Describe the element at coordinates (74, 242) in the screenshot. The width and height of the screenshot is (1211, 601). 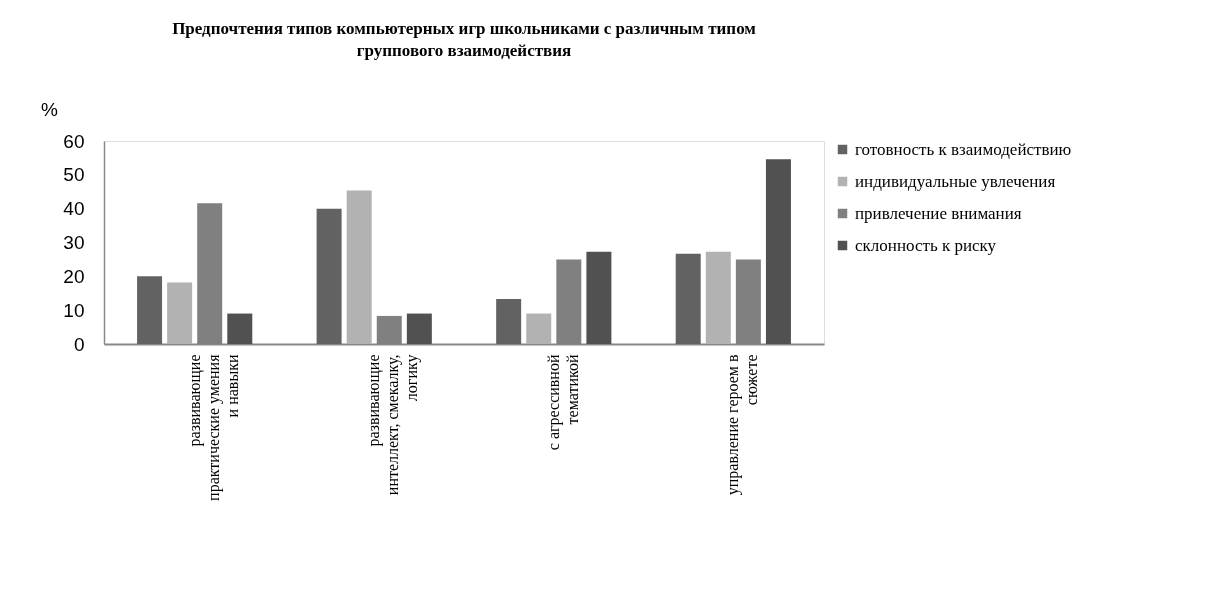
I see `y-tick-label: 30` at that location.